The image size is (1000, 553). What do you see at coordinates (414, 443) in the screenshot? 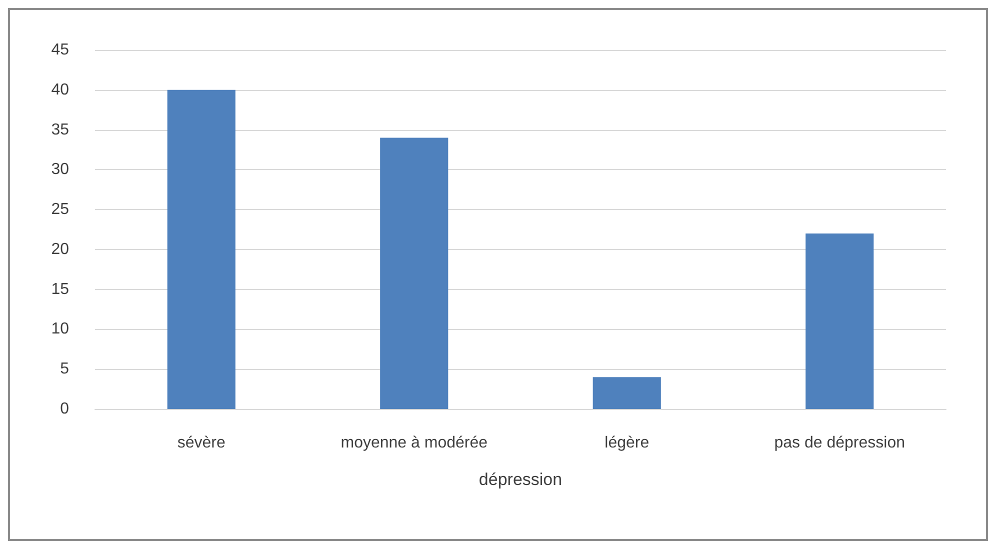
I see `x-tick-label: moyenne à modérée` at bounding box center [414, 443].